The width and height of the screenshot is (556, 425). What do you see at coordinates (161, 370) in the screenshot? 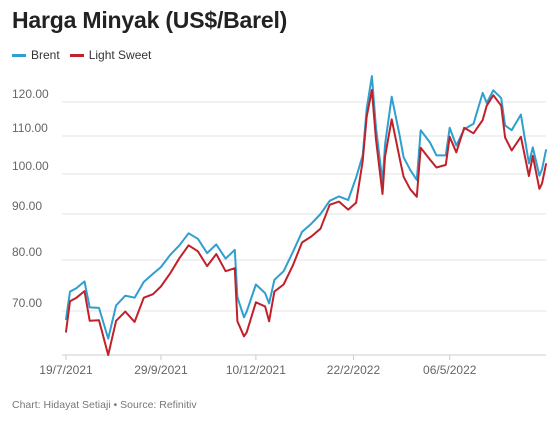
I see `x-tick-label: 29/9/2021` at bounding box center [161, 370].